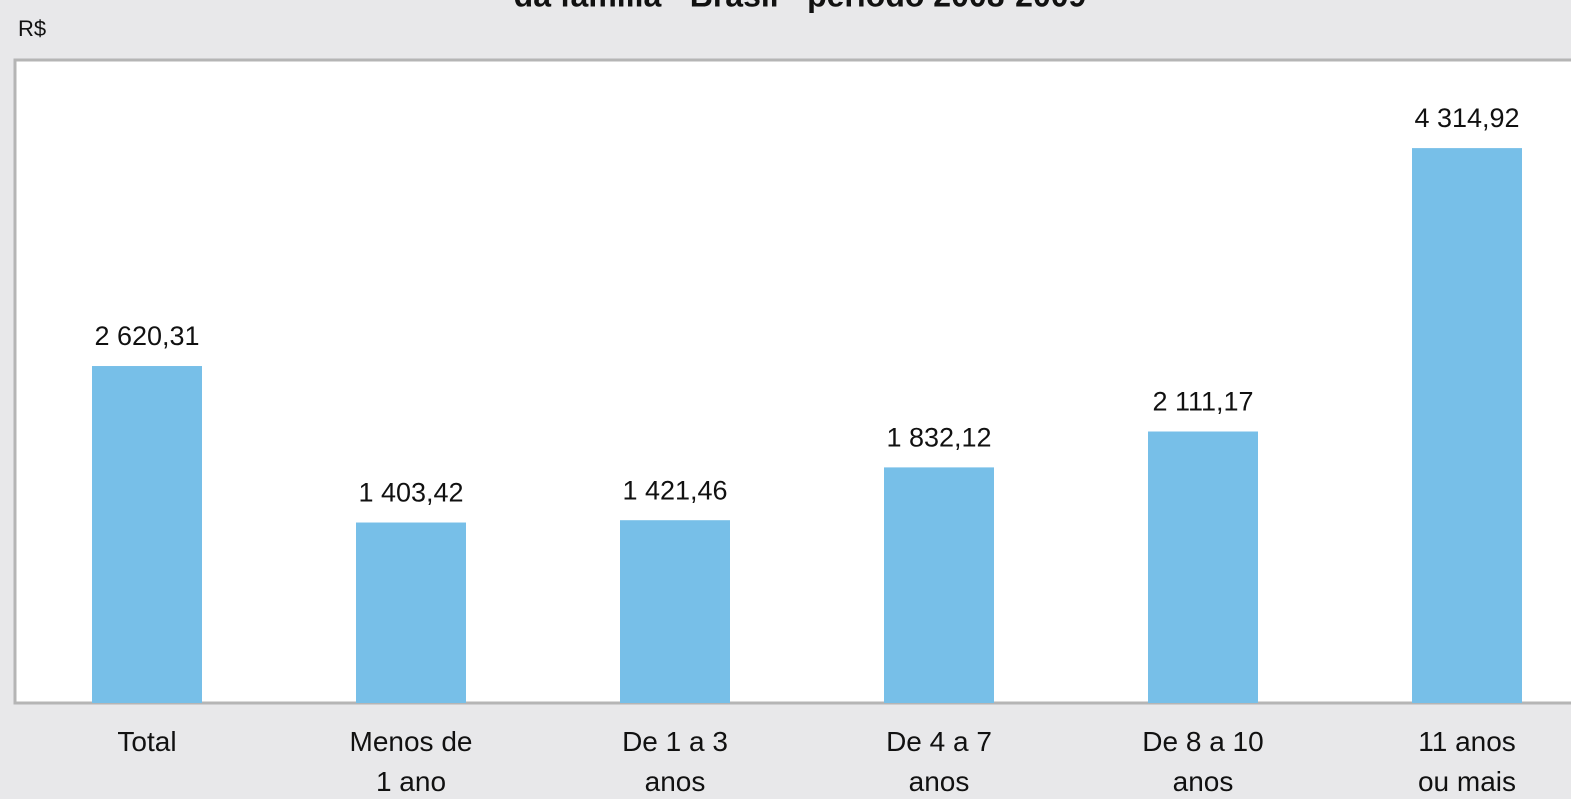  I want to click on value-label: 1 421,46, so click(674, 490).